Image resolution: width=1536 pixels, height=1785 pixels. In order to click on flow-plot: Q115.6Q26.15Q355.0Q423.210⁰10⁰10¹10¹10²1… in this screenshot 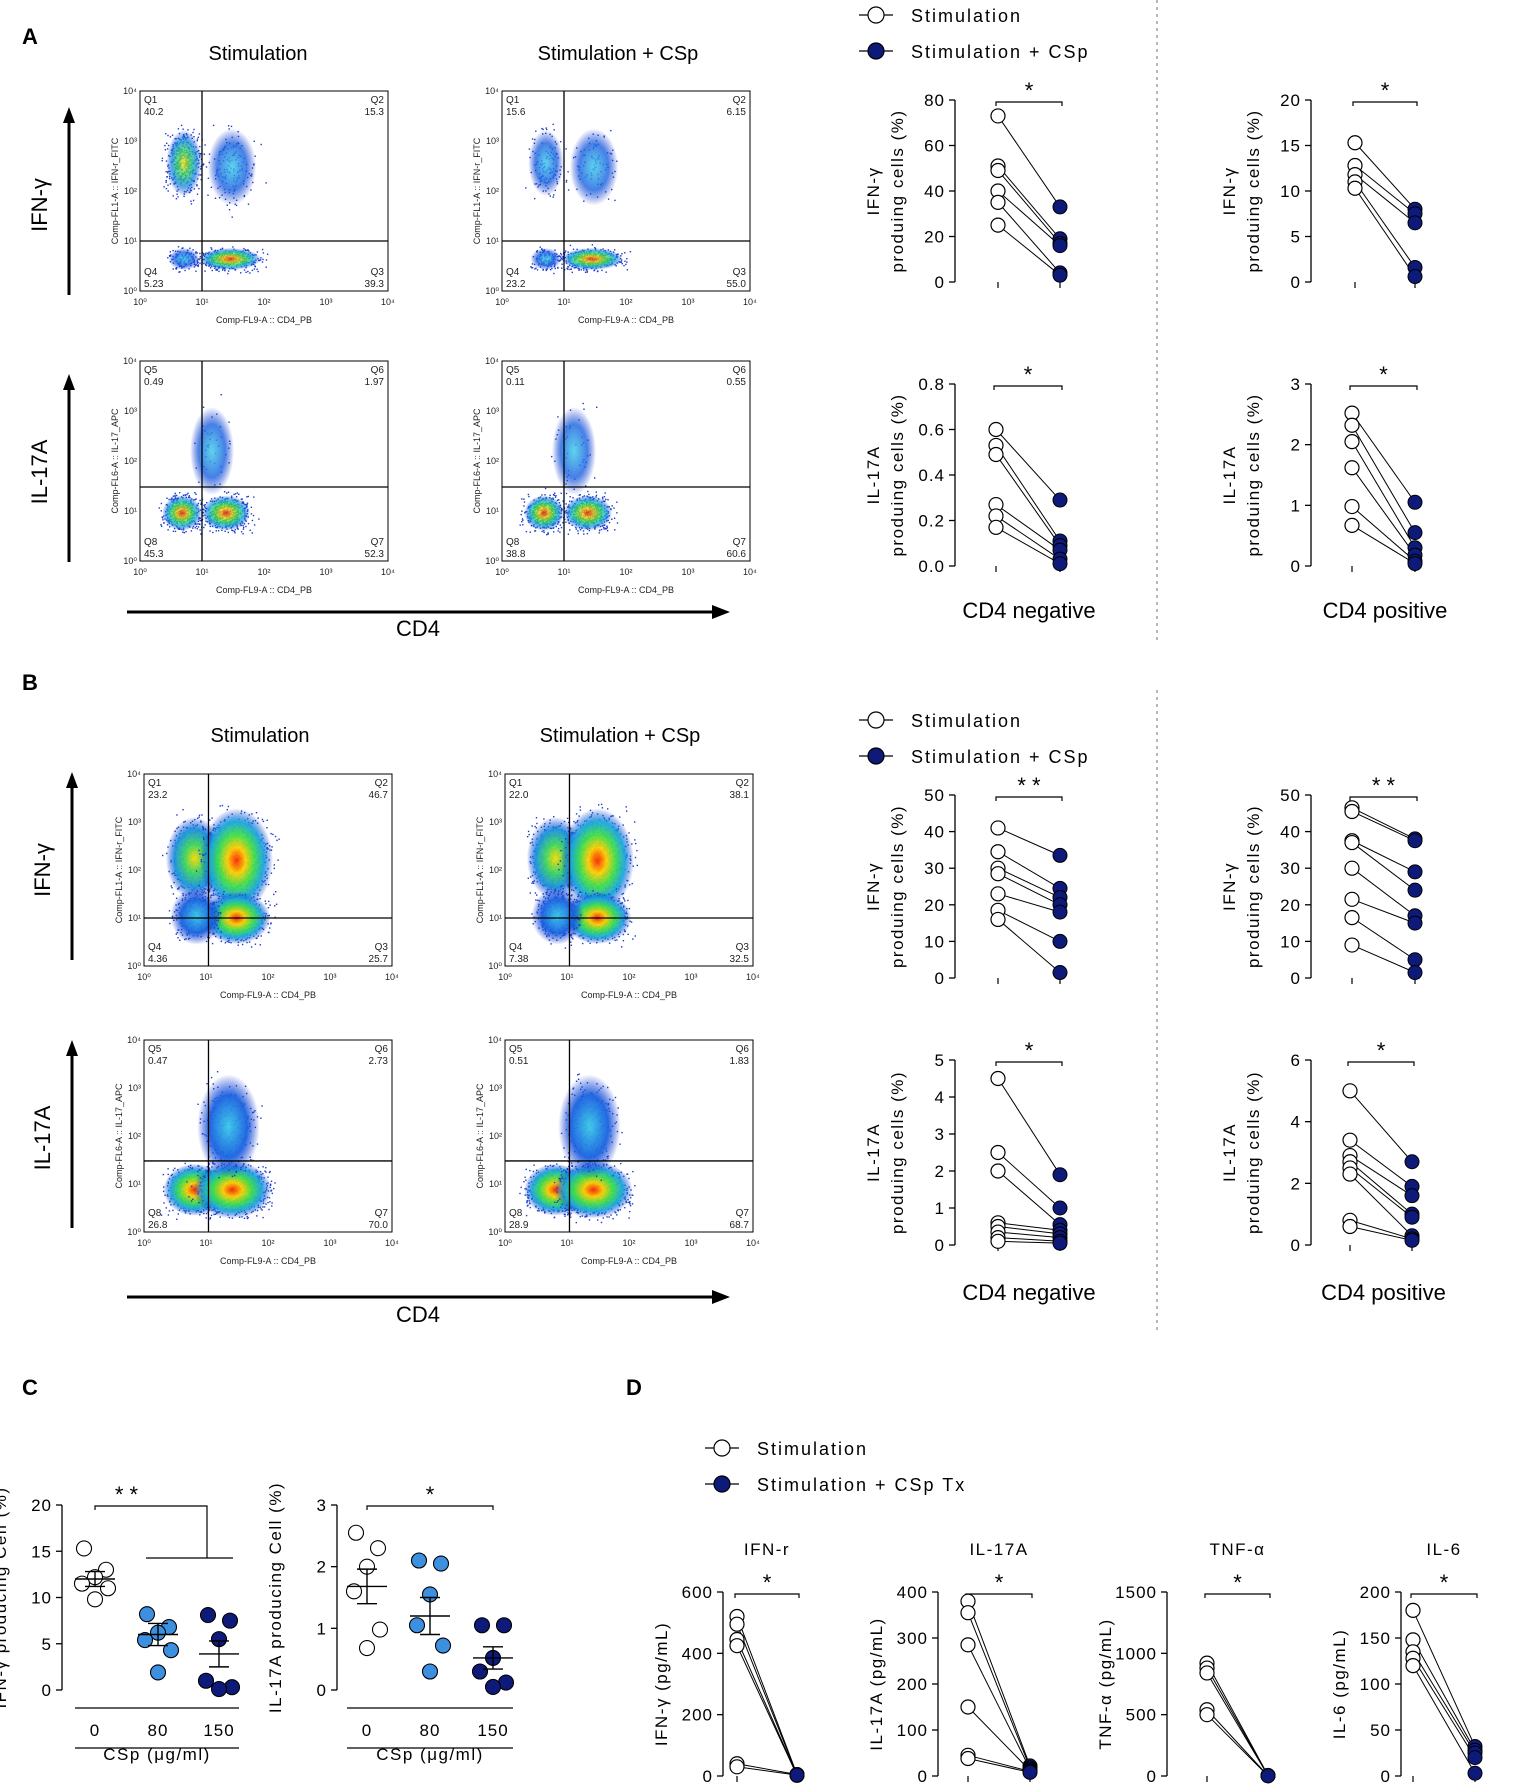, I will do `click(614, 205)`.